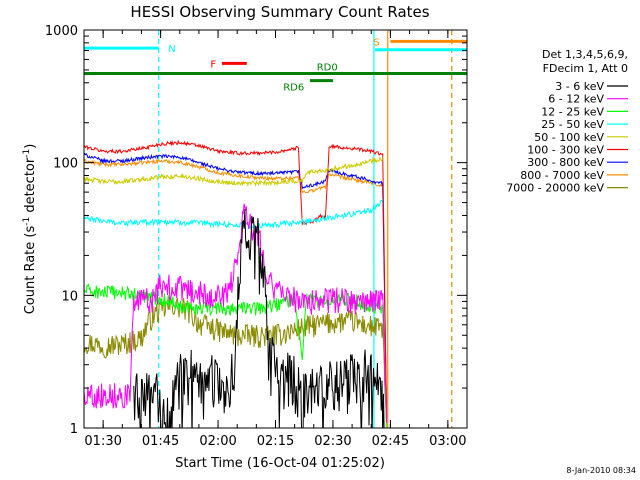 Image resolution: width=640 pixels, height=480 pixels. What do you see at coordinates (447, 441) in the screenshot?
I see `x-tick-label: 03:00` at bounding box center [447, 441].